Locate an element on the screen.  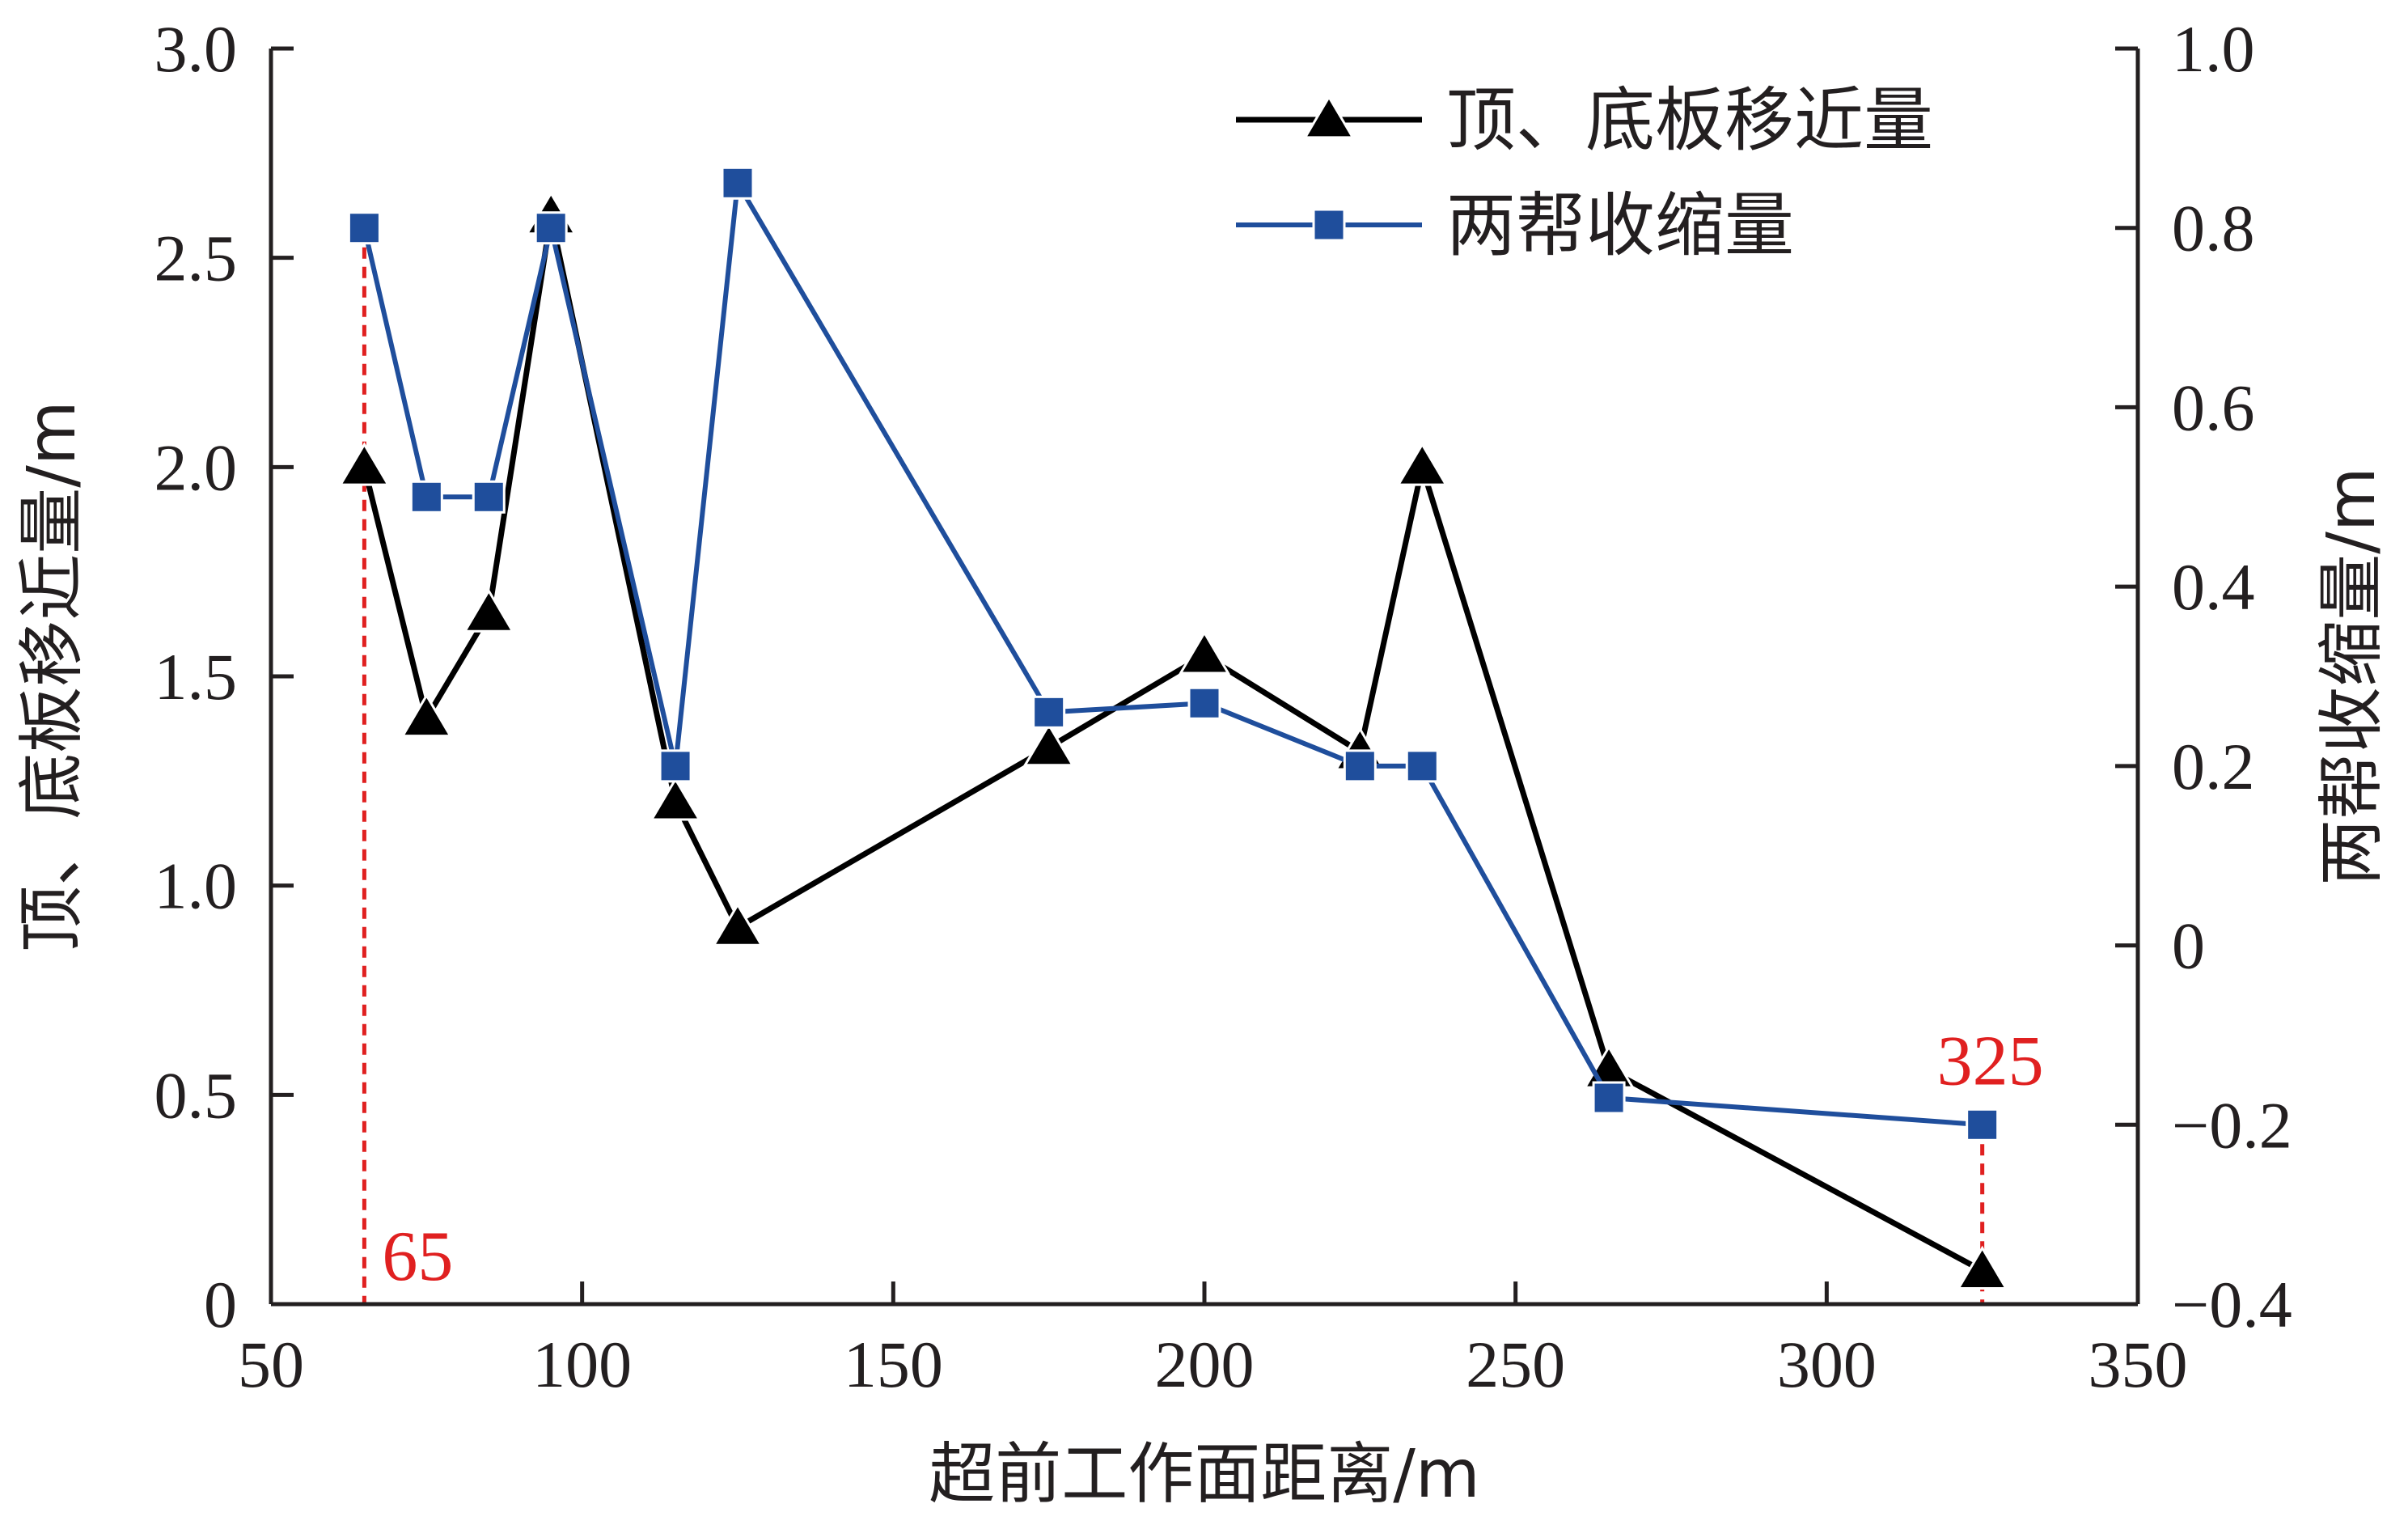
y-tick-label: 1.0 is located at coordinates (196, 886).